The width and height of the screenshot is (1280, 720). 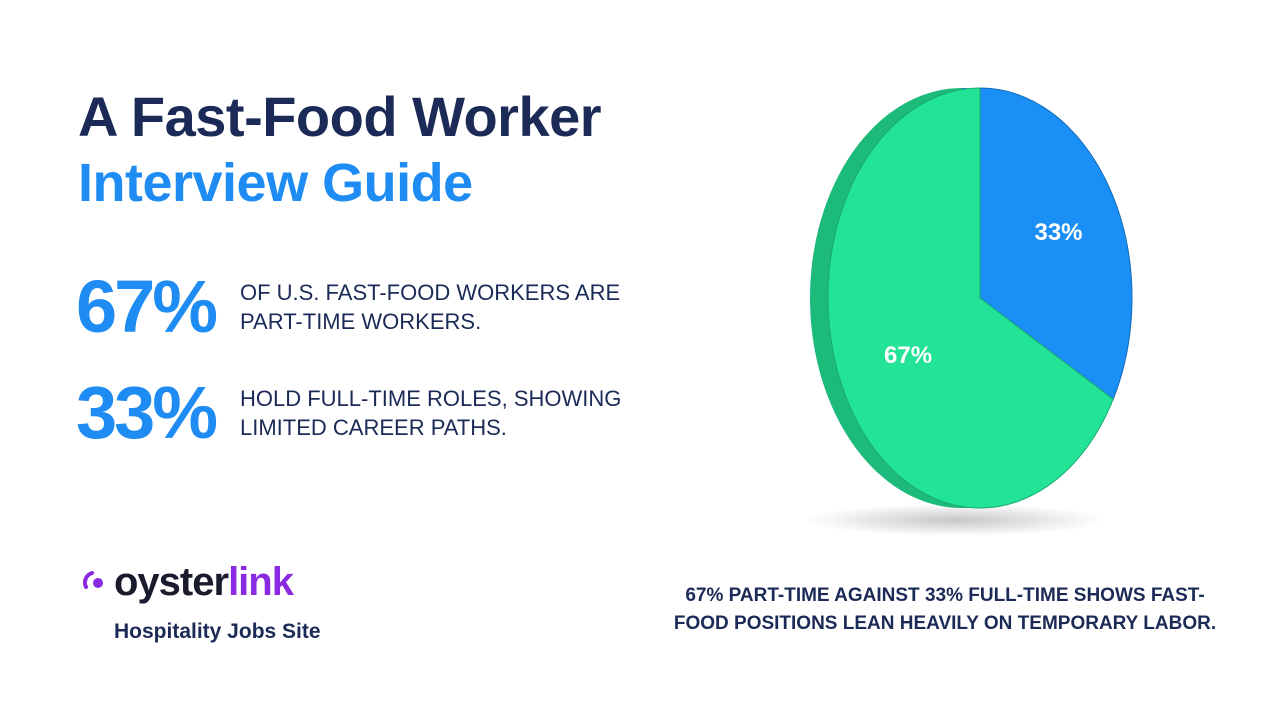 I want to click on oysterlink-logo: oyster link, so click(x=187, y=582).